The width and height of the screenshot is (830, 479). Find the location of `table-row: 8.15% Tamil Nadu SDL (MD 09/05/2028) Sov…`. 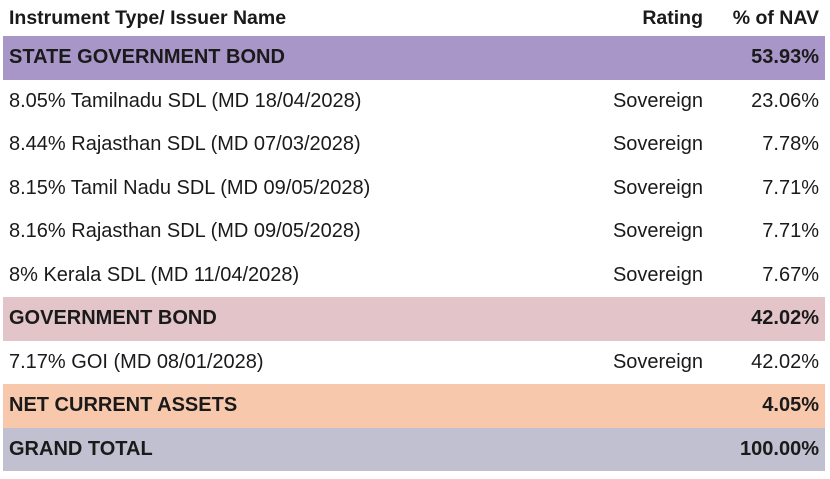

table-row: 8.15% Tamil Nadu SDL (MD 09/05/2028) Sov… is located at coordinates (414, 189).